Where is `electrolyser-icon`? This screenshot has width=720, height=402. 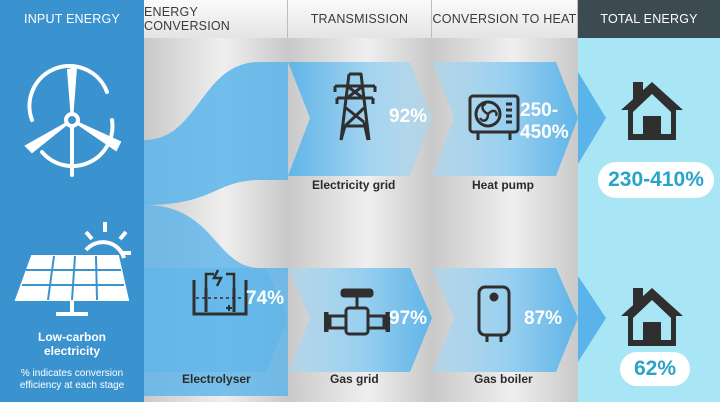
electrolyser-icon is located at coordinates (220, 292).